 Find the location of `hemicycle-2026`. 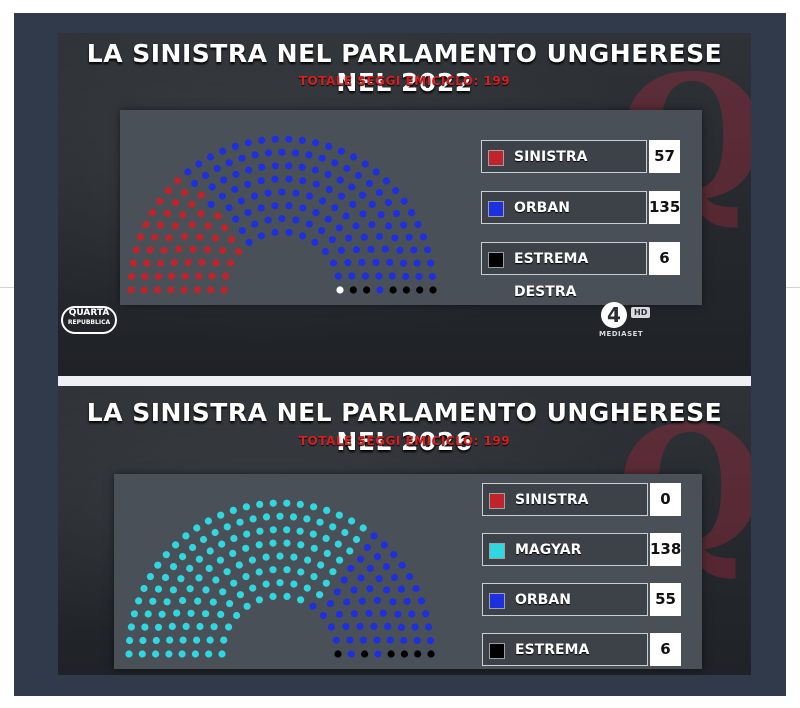

hemicycle-2026 is located at coordinates (280, 578).